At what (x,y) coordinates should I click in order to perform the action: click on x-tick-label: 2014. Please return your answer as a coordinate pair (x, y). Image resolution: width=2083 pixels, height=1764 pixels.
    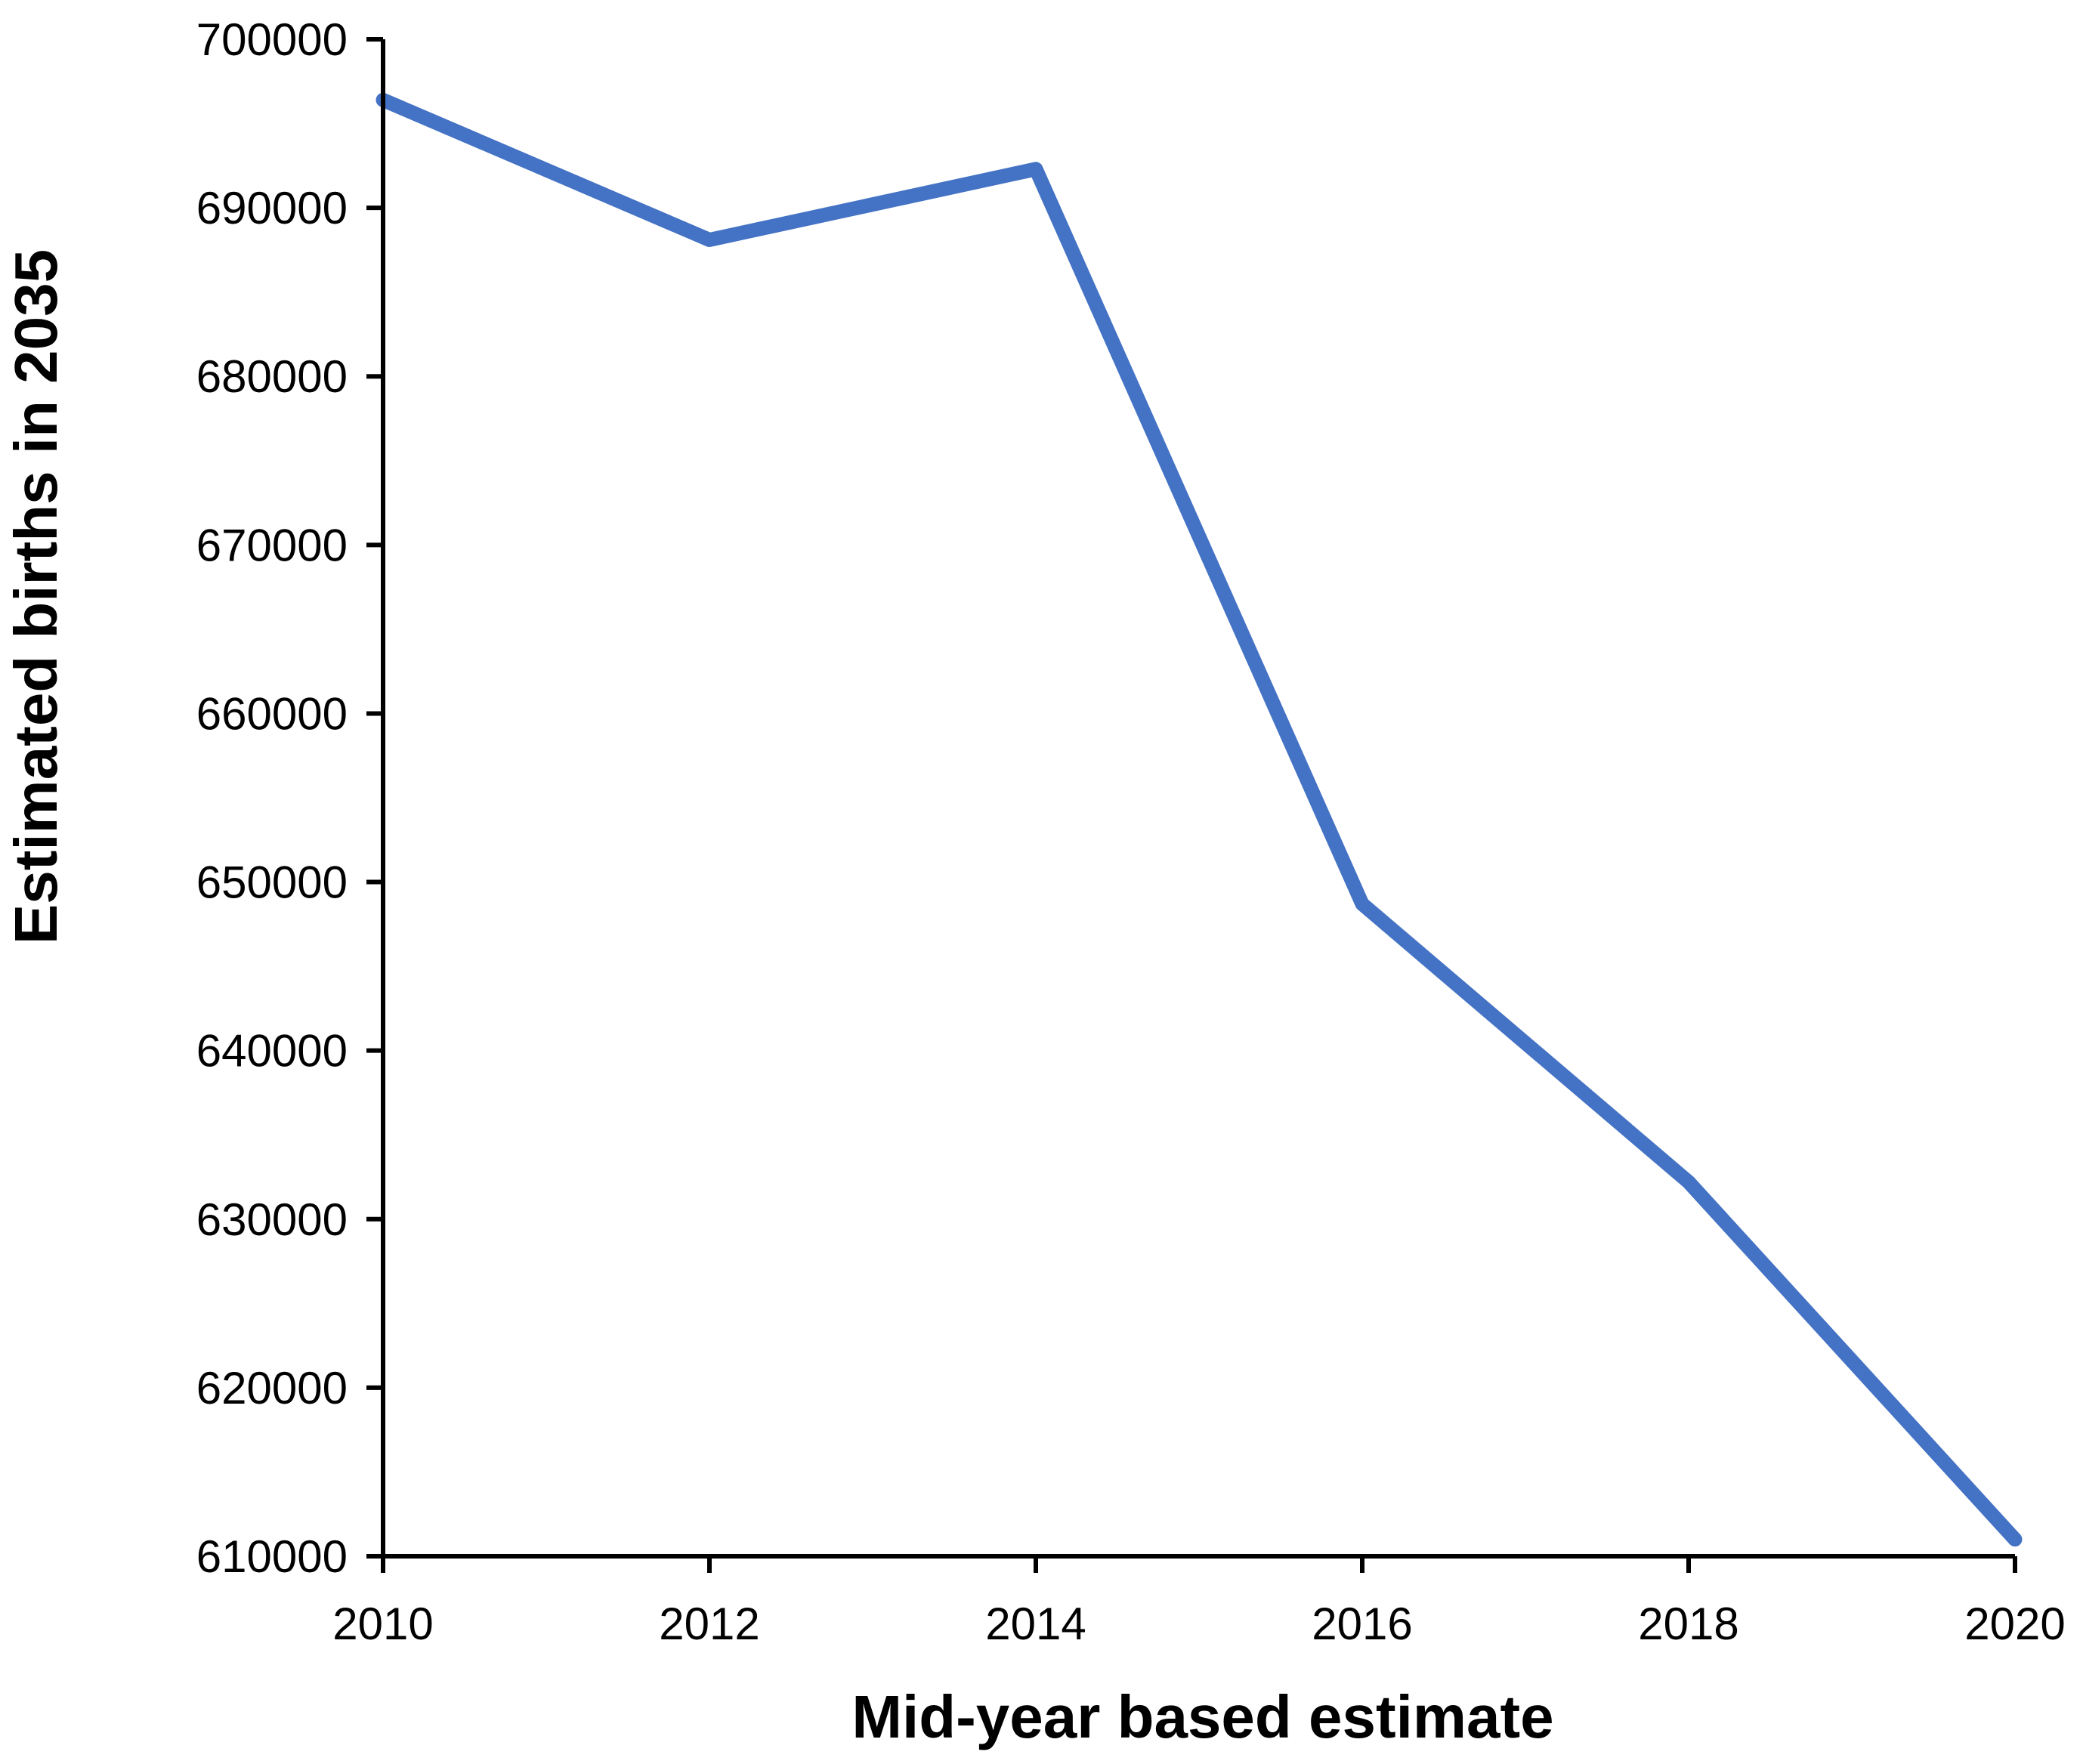
    Looking at the image, I should click on (1035, 1624).